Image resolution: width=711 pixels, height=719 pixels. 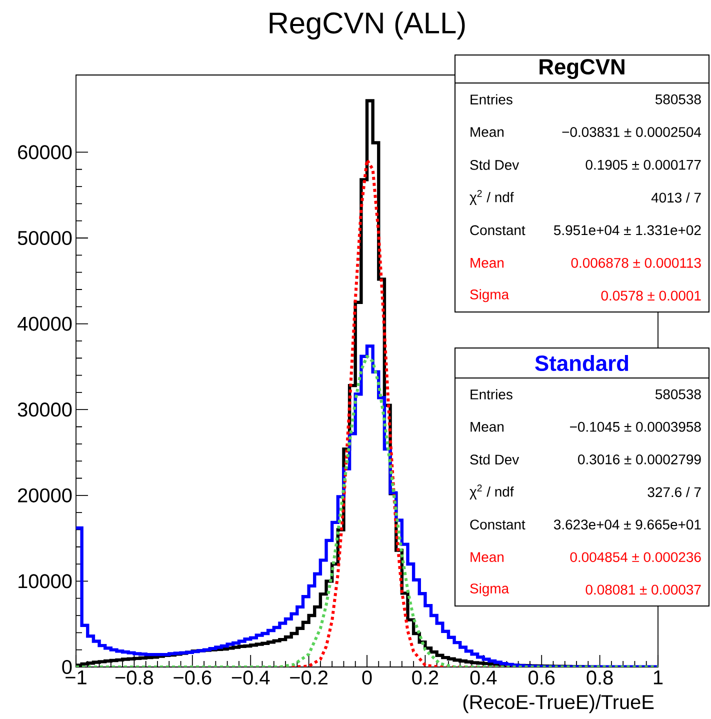 What do you see at coordinates (582, 69) in the screenshot?
I see `text: RegCVN` at bounding box center [582, 69].